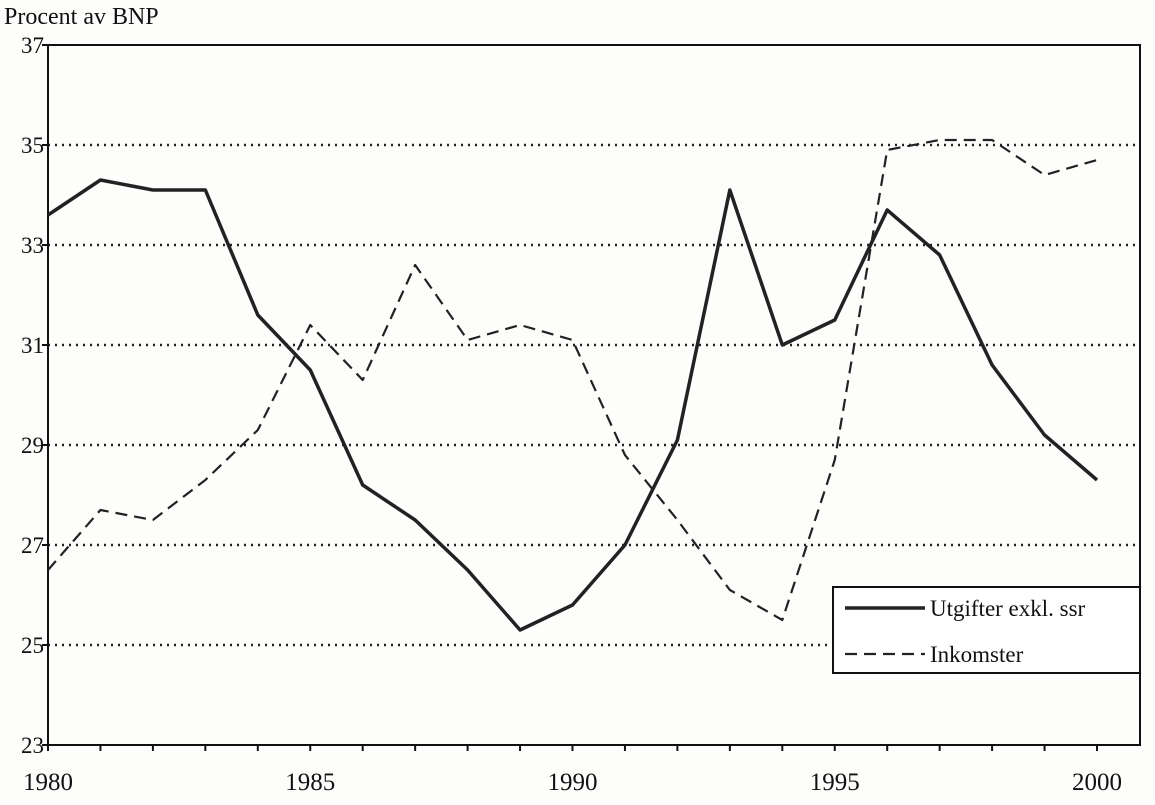  What do you see at coordinates (835, 782) in the screenshot?
I see `x-tick-label: 1995` at bounding box center [835, 782].